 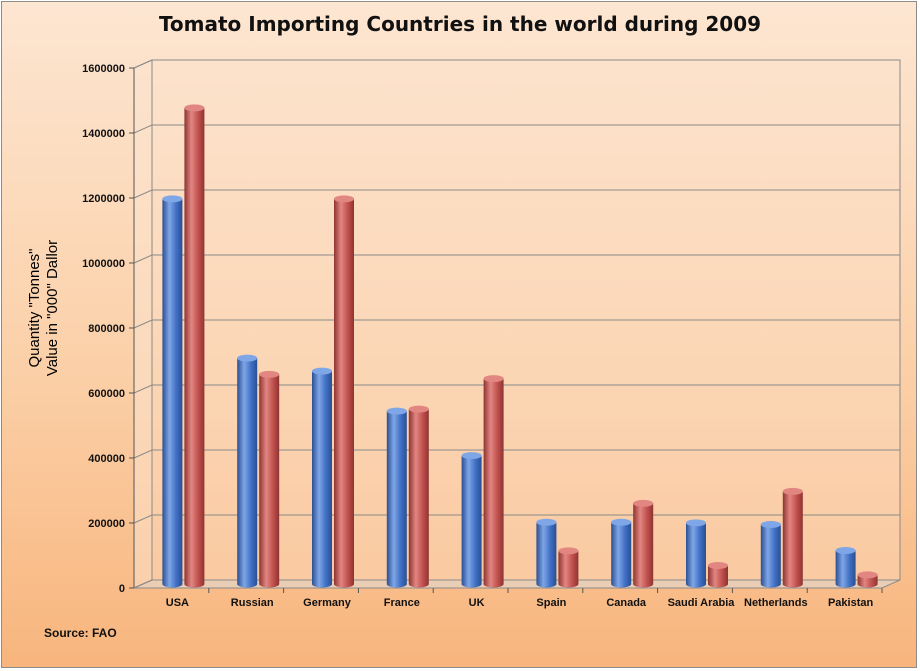 I want to click on y-tick-label: 400000, so click(x=106, y=459).